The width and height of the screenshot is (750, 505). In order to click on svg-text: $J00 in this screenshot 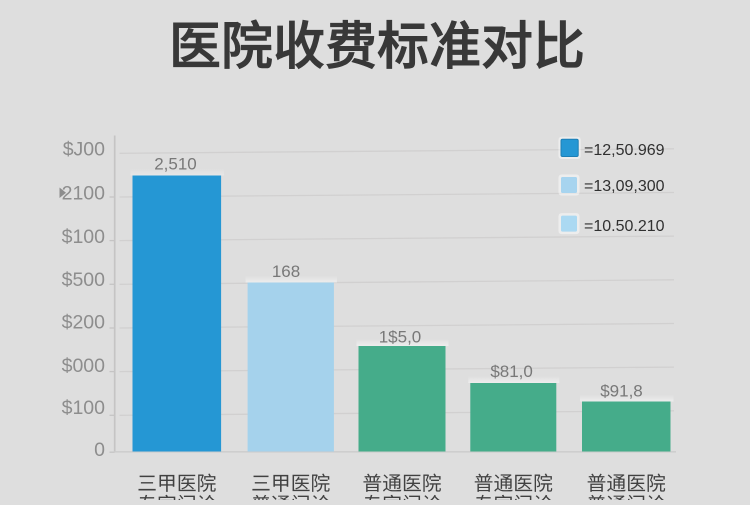, I will do `click(84, 150)`.